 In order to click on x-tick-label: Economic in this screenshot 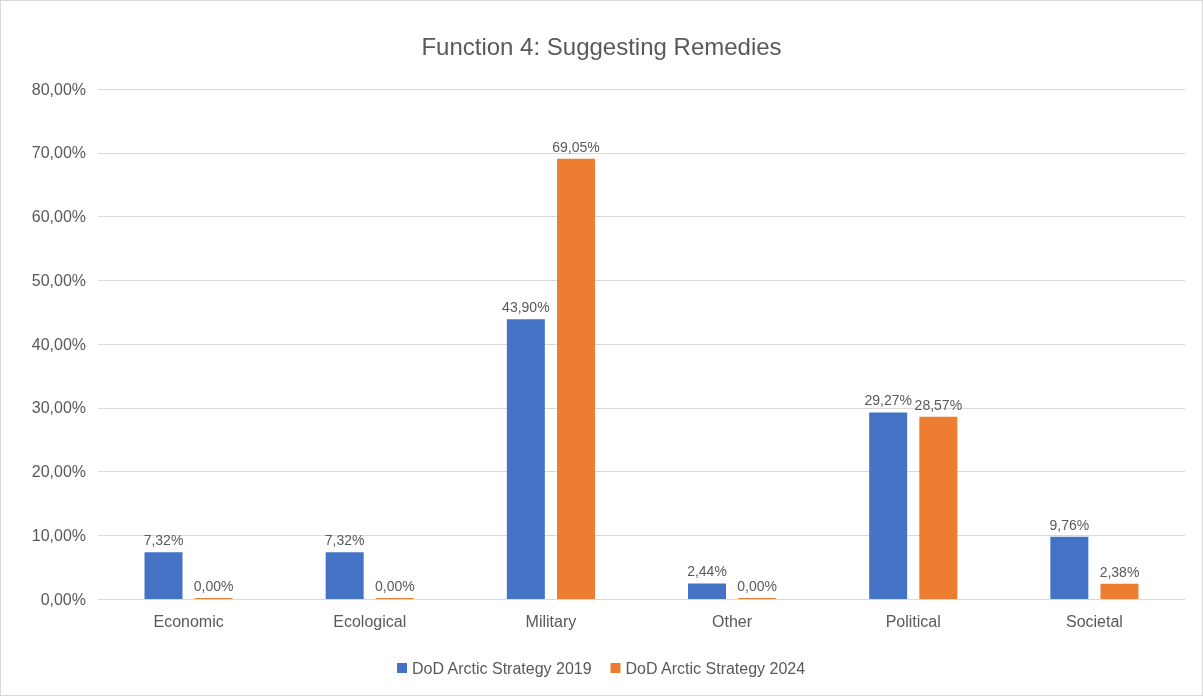, I will do `click(188, 621)`.